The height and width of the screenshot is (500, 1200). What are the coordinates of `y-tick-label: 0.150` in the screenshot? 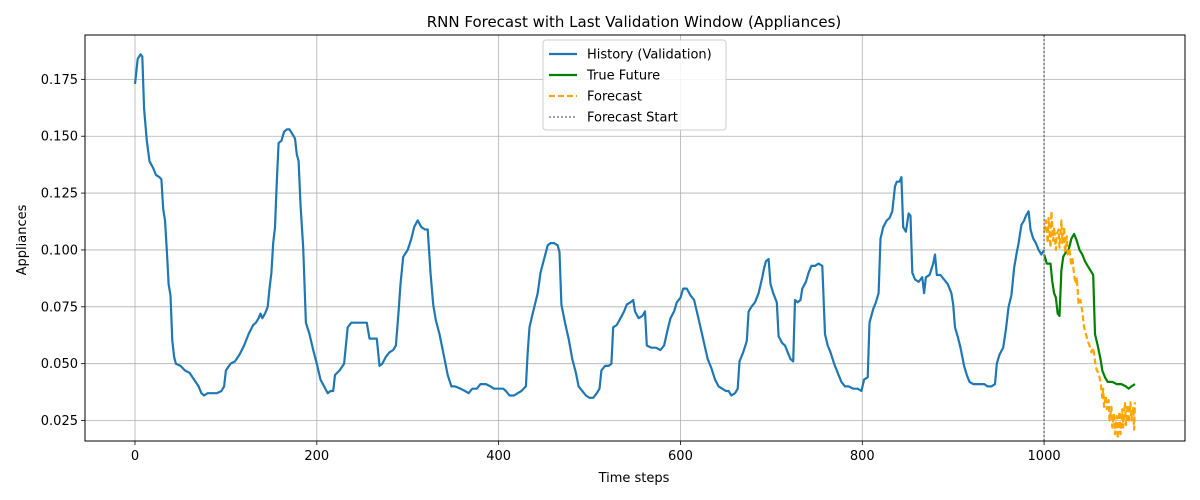 It's located at (59, 137).